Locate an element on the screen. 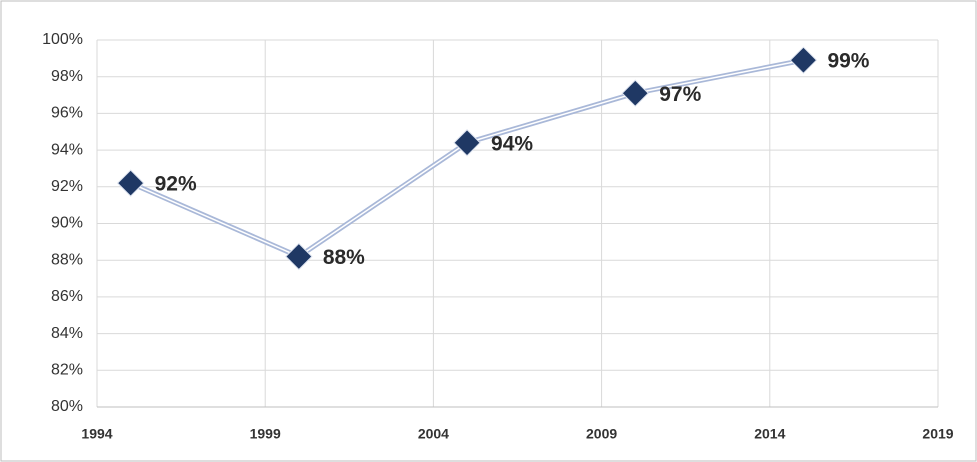 Image resolution: width=977 pixels, height=462 pixels. y-tick-label: 96% is located at coordinates (67, 113).